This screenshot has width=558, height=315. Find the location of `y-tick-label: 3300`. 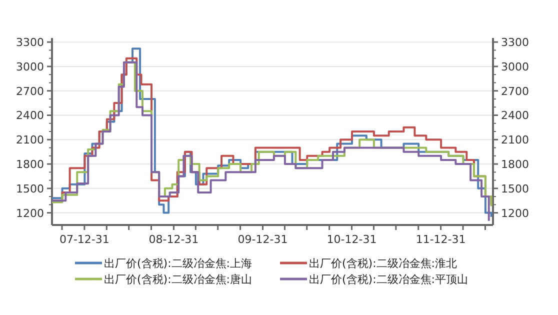

y-tick-label: 3300 is located at coordinates (30, 43).